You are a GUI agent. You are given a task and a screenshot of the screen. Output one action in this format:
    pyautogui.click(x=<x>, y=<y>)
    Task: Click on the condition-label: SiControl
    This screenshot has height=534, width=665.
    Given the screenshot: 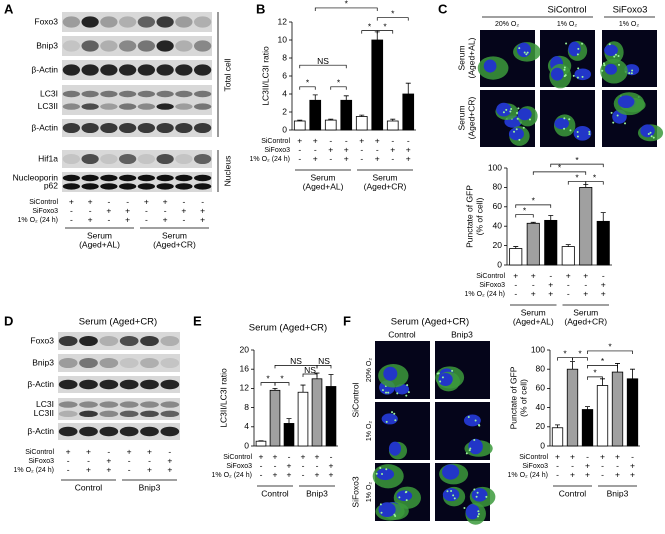 What is the action you would take?
    pyautogui.click(x=533, y=457)
    